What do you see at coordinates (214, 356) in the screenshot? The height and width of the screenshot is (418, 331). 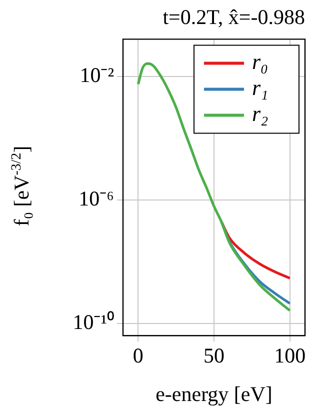 I see `x-tick-label: 50` at bounding box center [214, 356].